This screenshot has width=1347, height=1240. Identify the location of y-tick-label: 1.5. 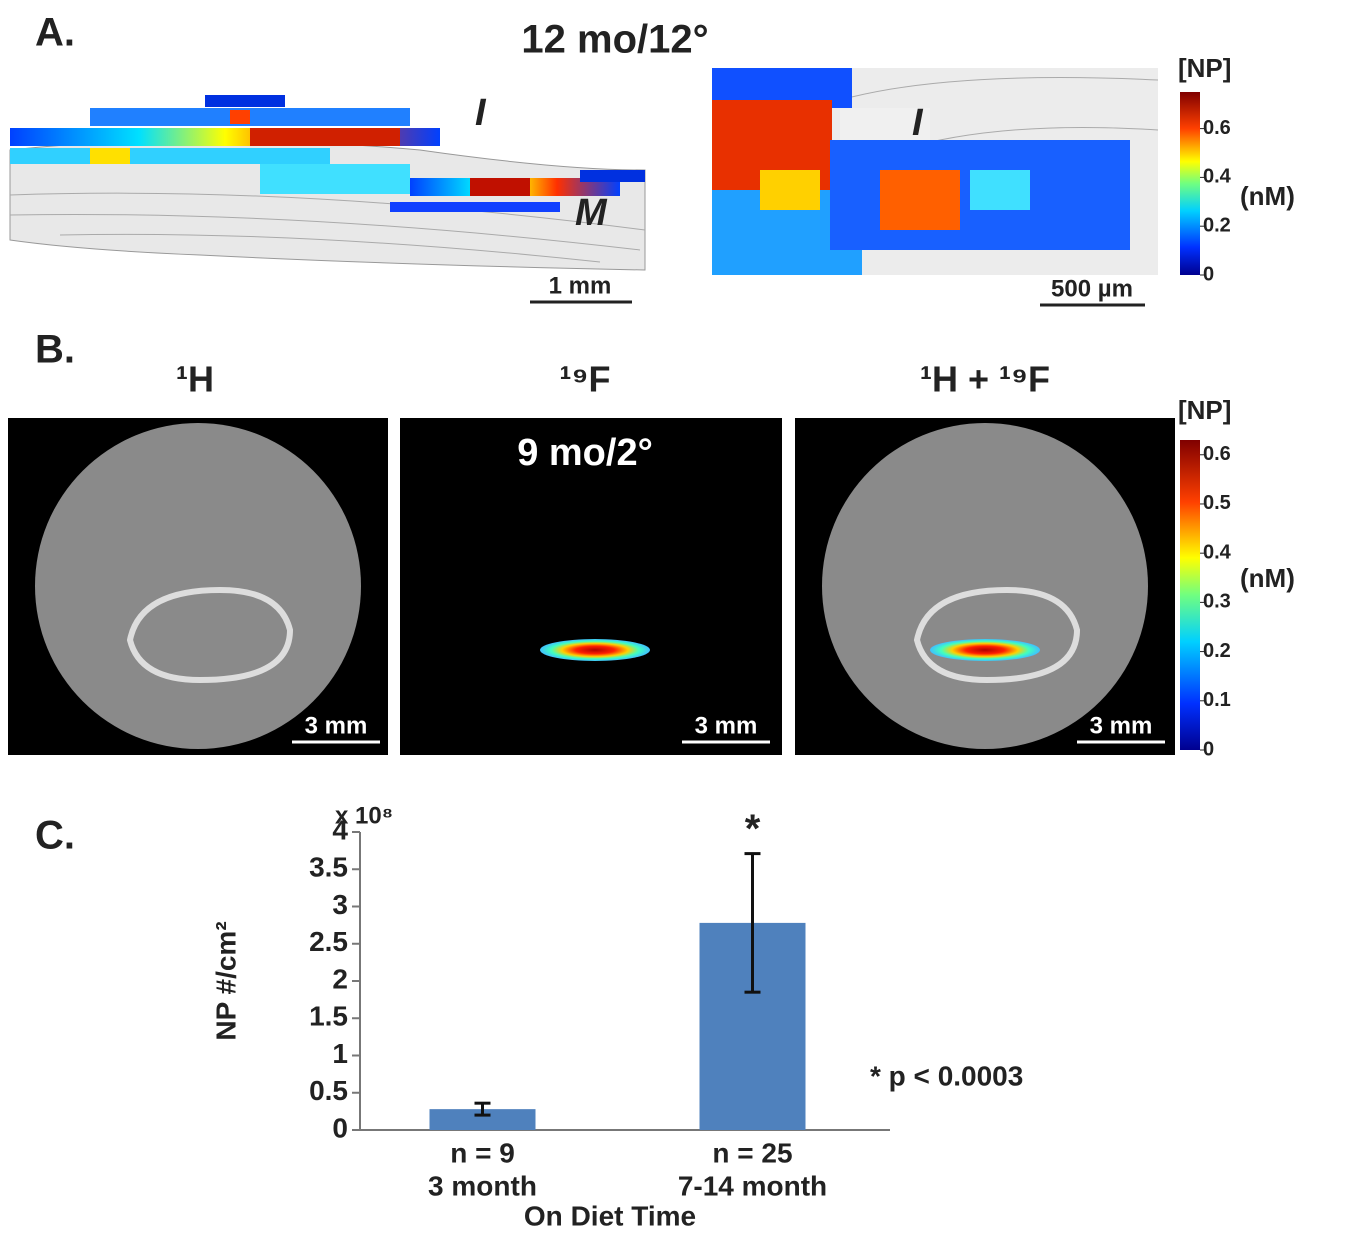
(328, 1016).